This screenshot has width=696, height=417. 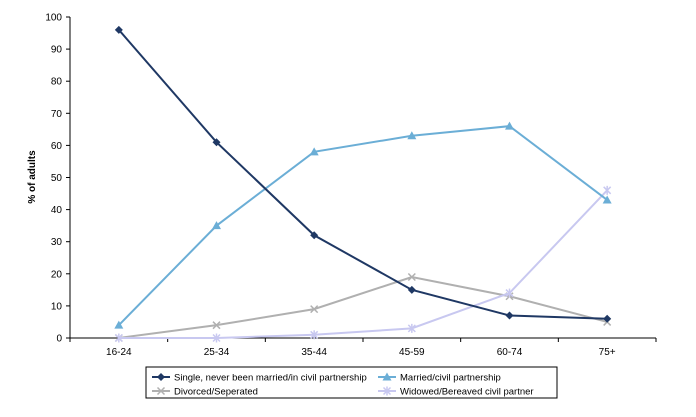 I want to click on legend-item: Widowed/Bereaved civil partner, so click(x=456, y=392).